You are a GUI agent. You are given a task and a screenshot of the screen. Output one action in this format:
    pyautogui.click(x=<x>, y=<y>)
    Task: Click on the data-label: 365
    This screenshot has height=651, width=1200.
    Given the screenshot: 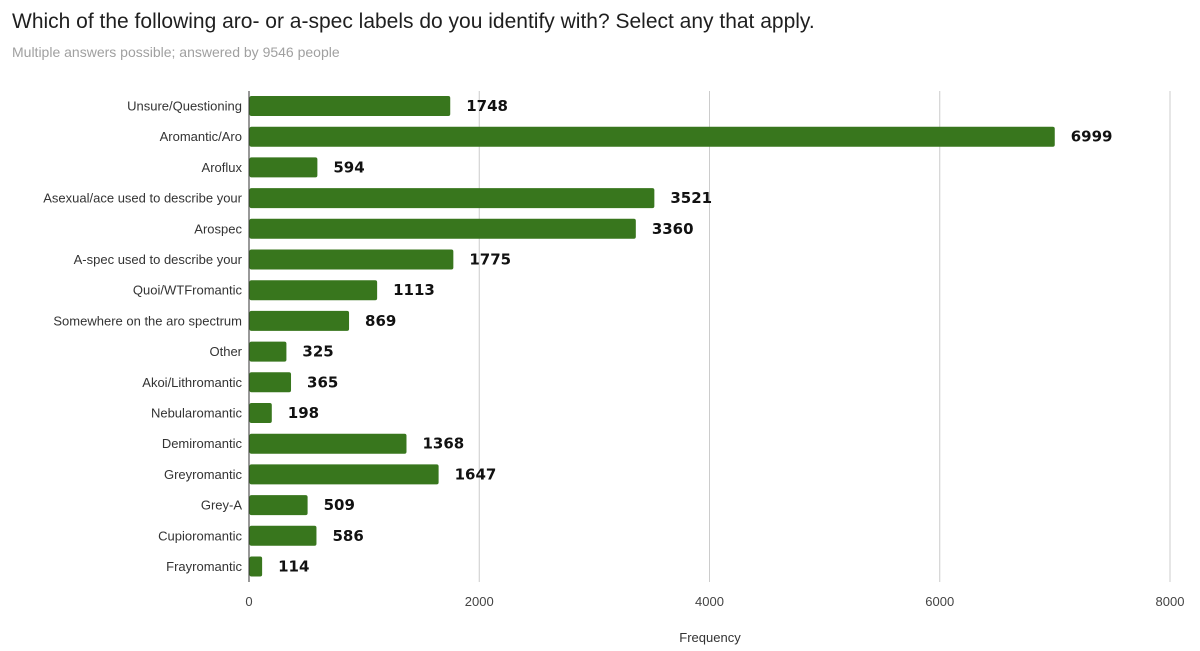 What is the action you would take?
    pyautogui.click(x=322, y=382)
    